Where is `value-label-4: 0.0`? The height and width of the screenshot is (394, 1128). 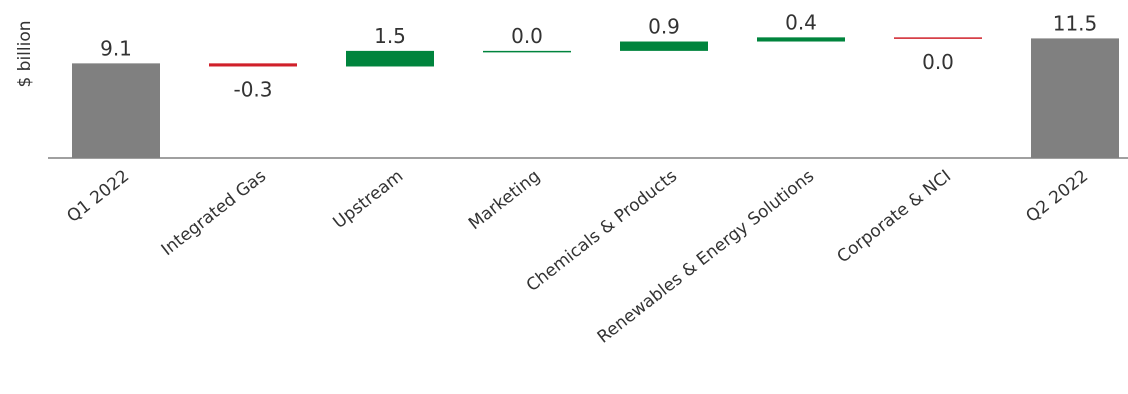
value-label-4: 0.0 is located at coordinates (527, 36).